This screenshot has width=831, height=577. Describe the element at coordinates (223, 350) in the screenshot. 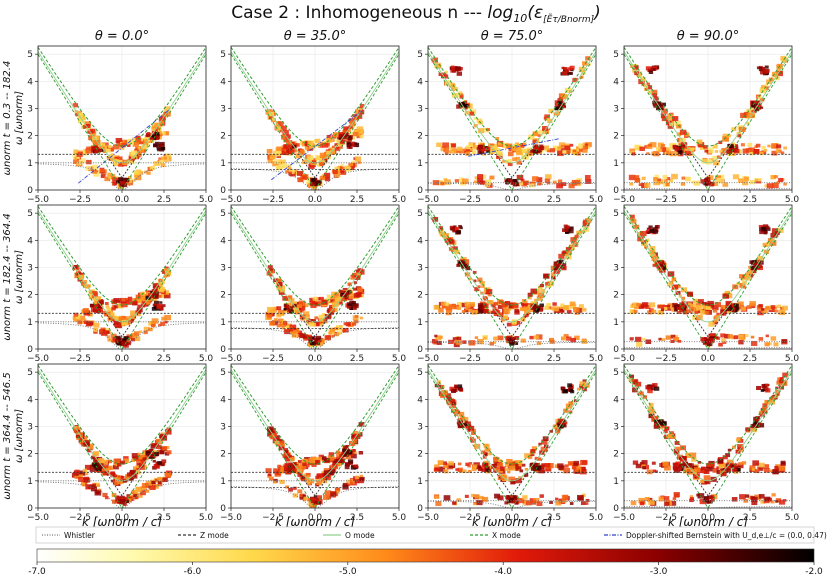

I see `y-tick-label: 0` at that location.